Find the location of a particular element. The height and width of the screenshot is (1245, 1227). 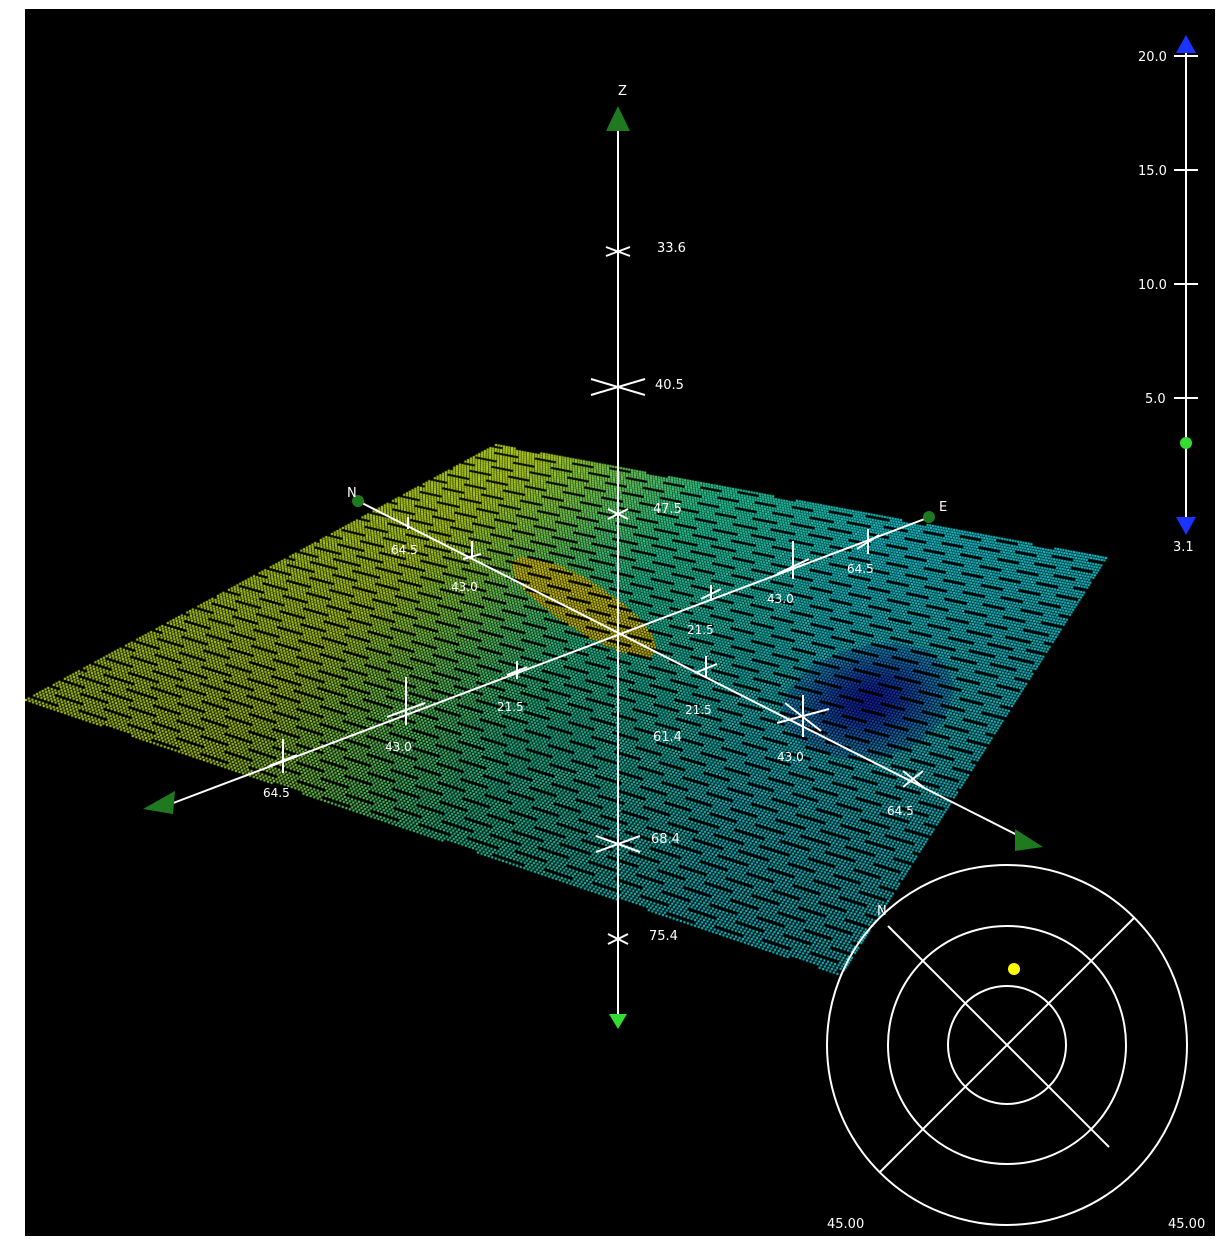

compass-north-label: N is located at coordinates (882, 911).